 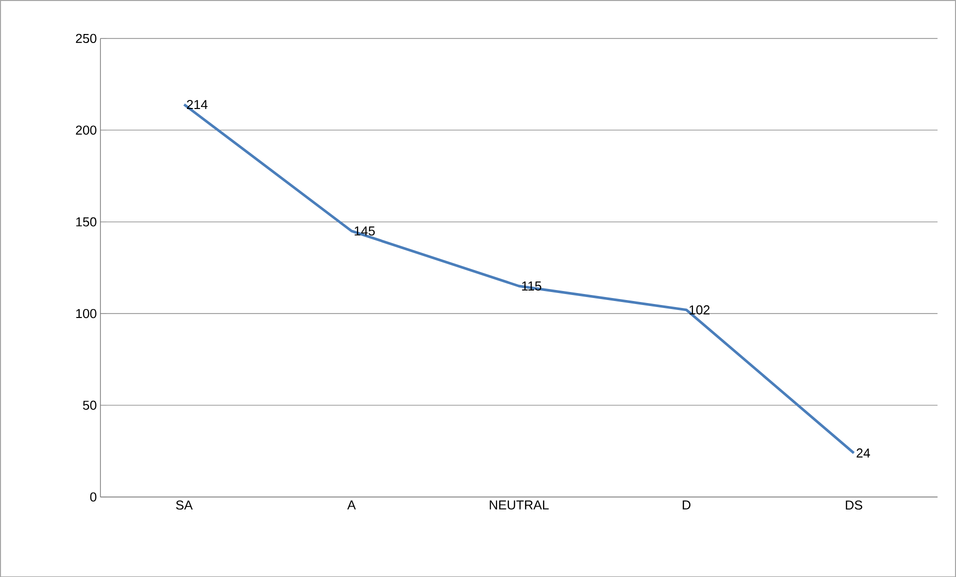 I want to click on y-tick-label: 100, so click(x=86, y=313).